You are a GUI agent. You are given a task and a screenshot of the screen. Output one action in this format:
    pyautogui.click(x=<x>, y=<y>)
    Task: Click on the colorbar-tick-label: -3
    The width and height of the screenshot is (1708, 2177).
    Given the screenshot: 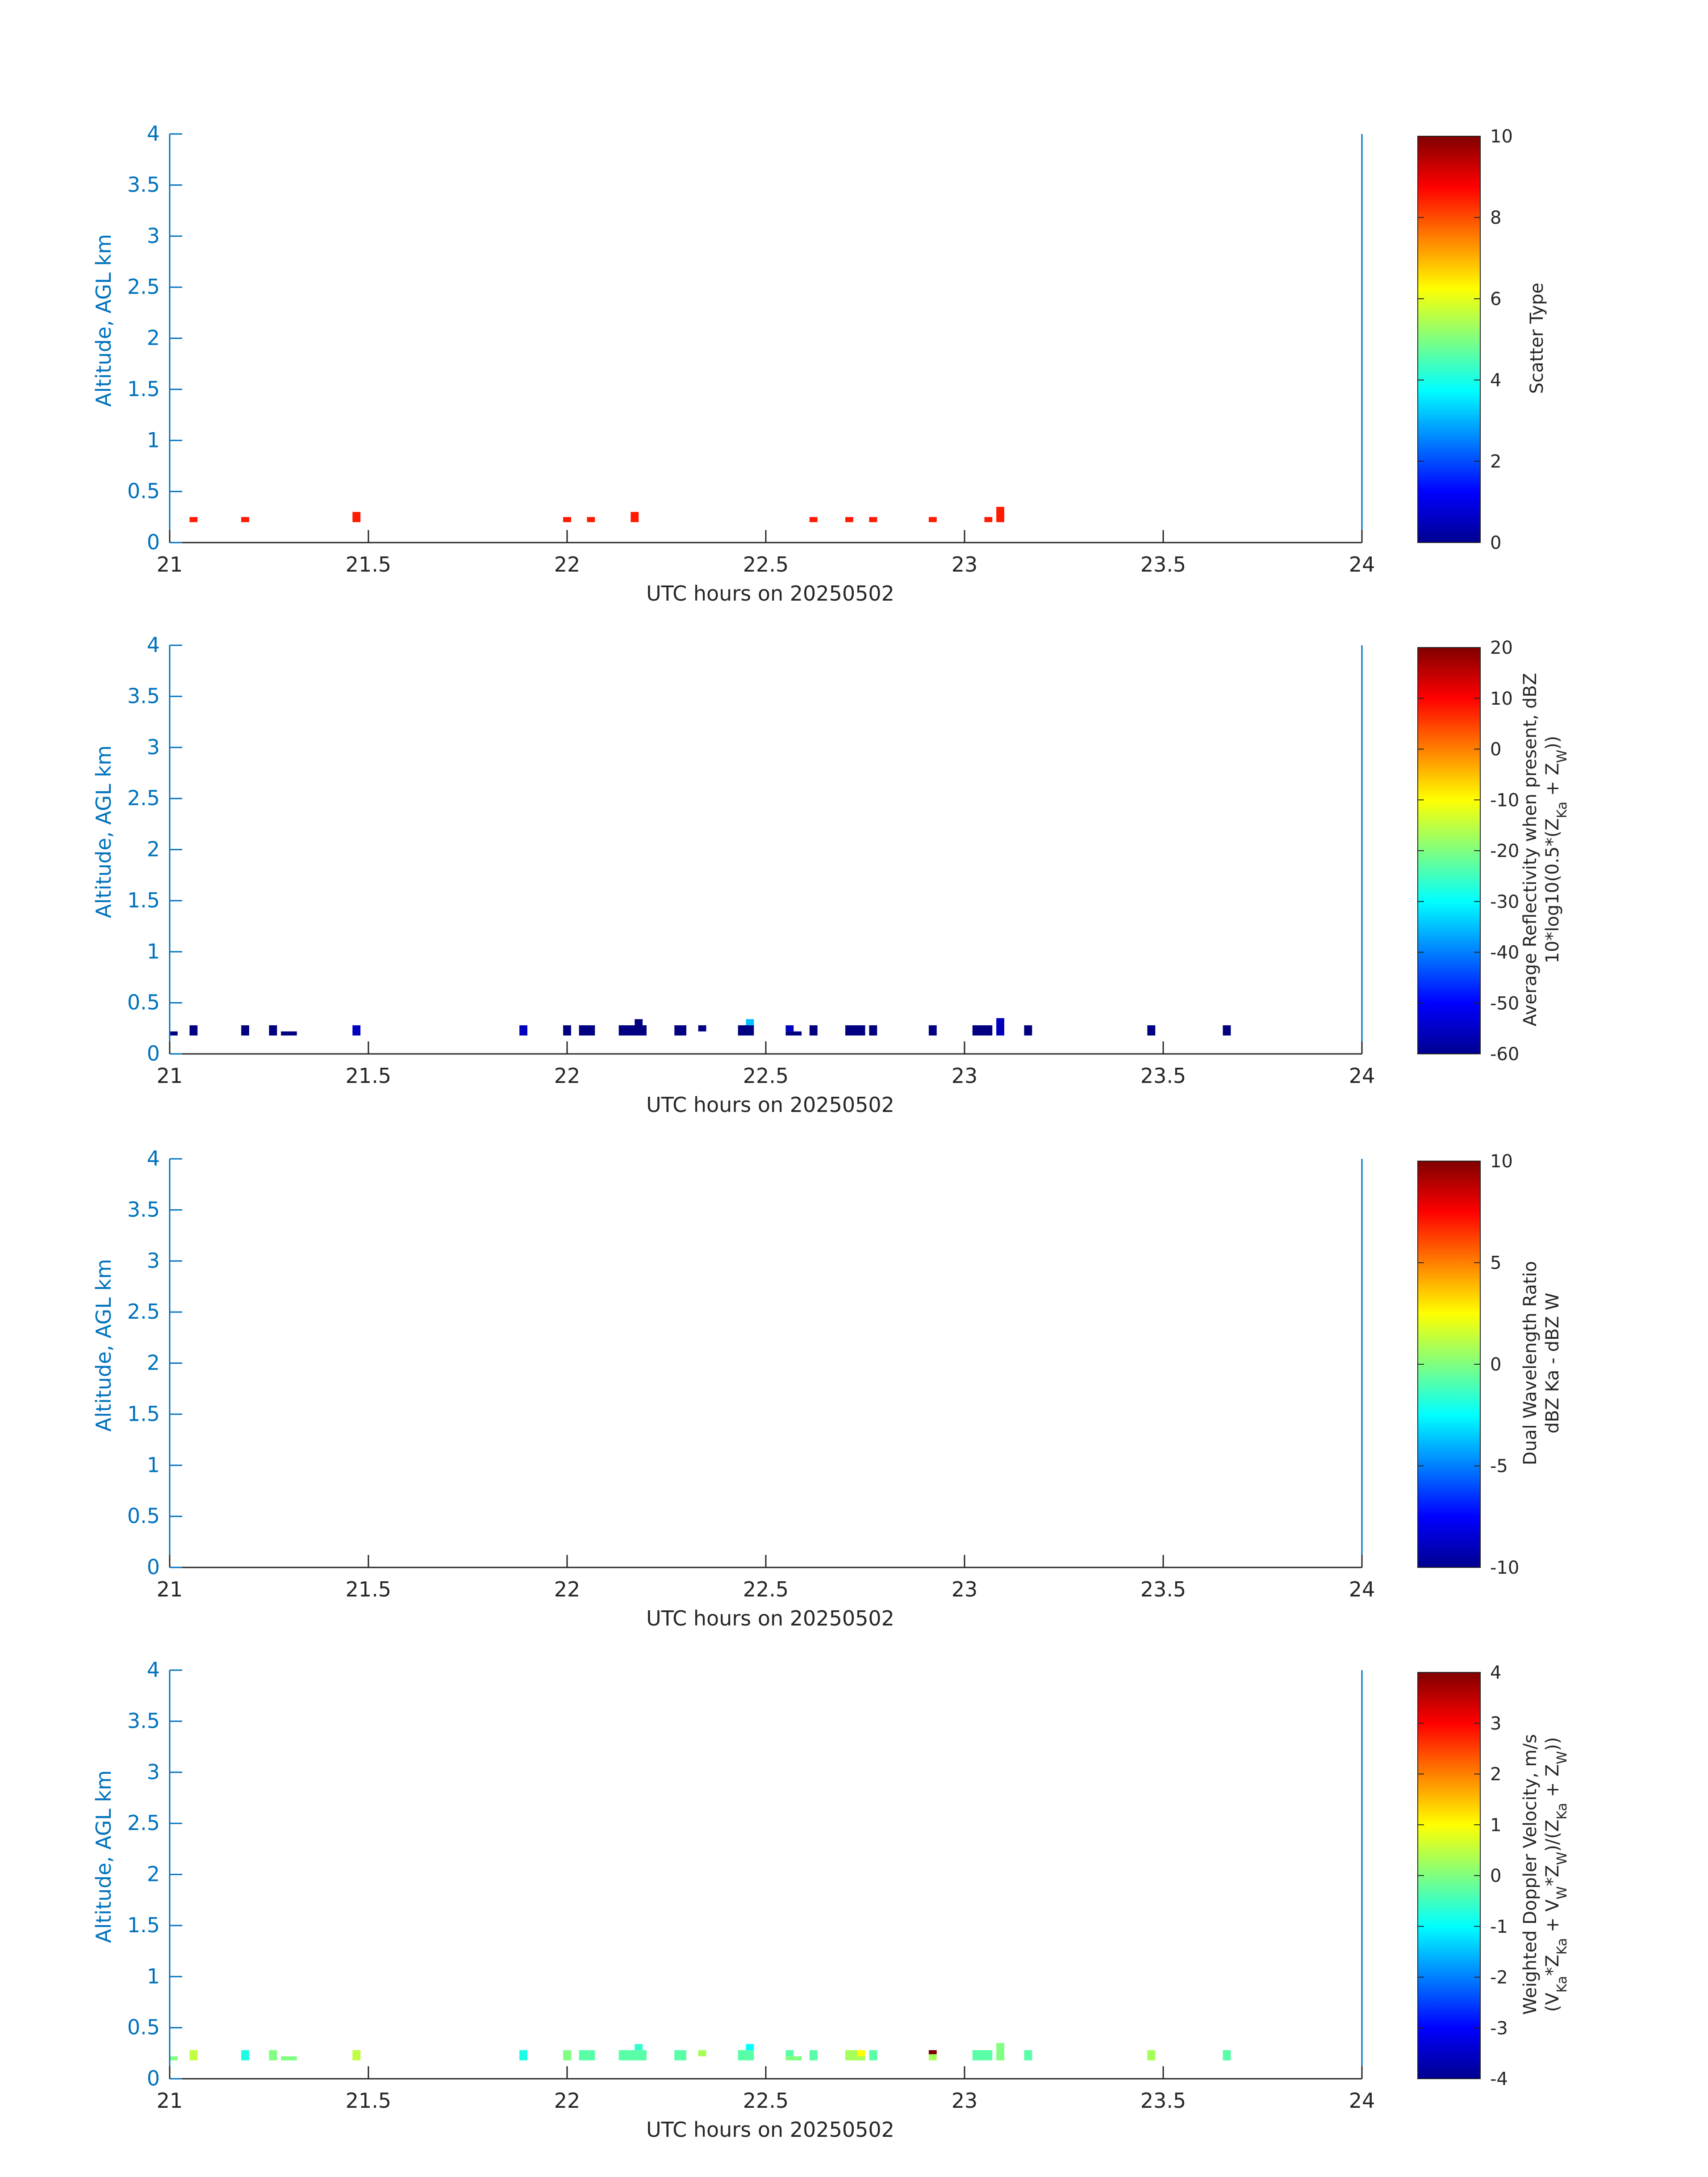 What is the action you would take?
    pyautogui.click(x=1499, y=2028)
    